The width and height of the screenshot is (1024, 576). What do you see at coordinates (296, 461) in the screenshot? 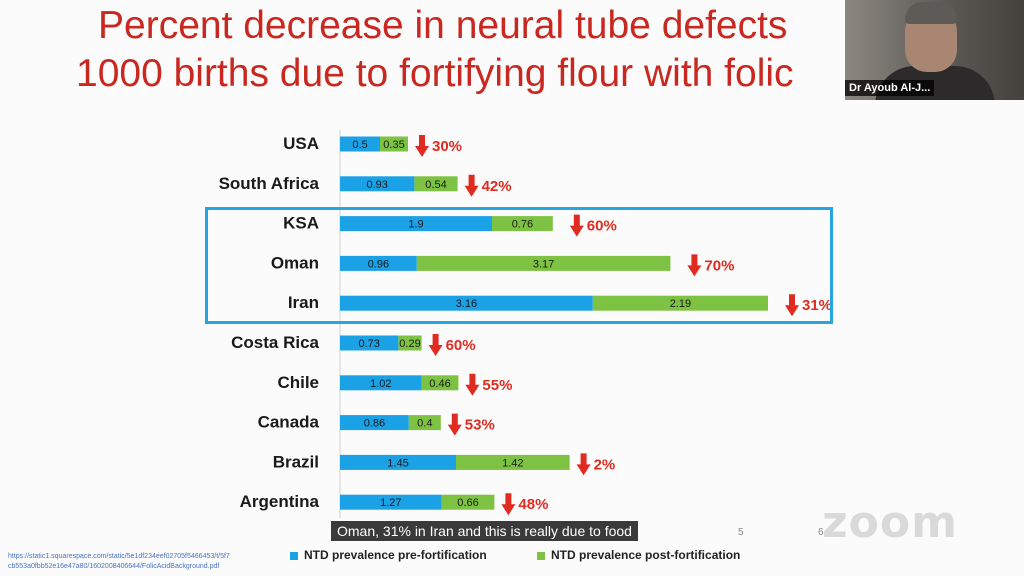
I see `category-label: Brazil` at bounding box center [296, 461].